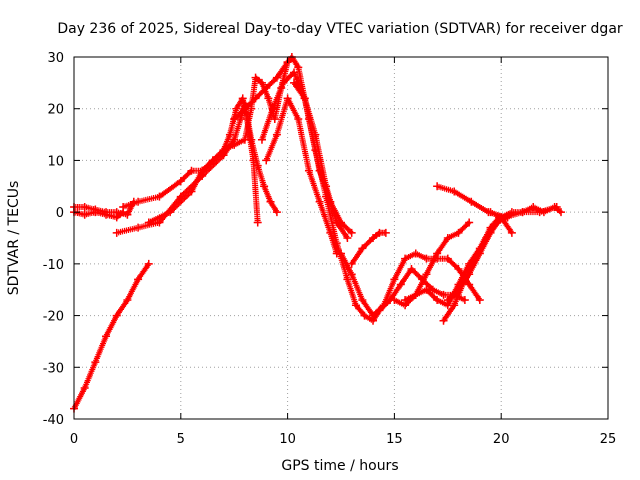  Describe the element at coordinates (287, 439) in the screenshot. I see `x-tick-label: 10` at that location.